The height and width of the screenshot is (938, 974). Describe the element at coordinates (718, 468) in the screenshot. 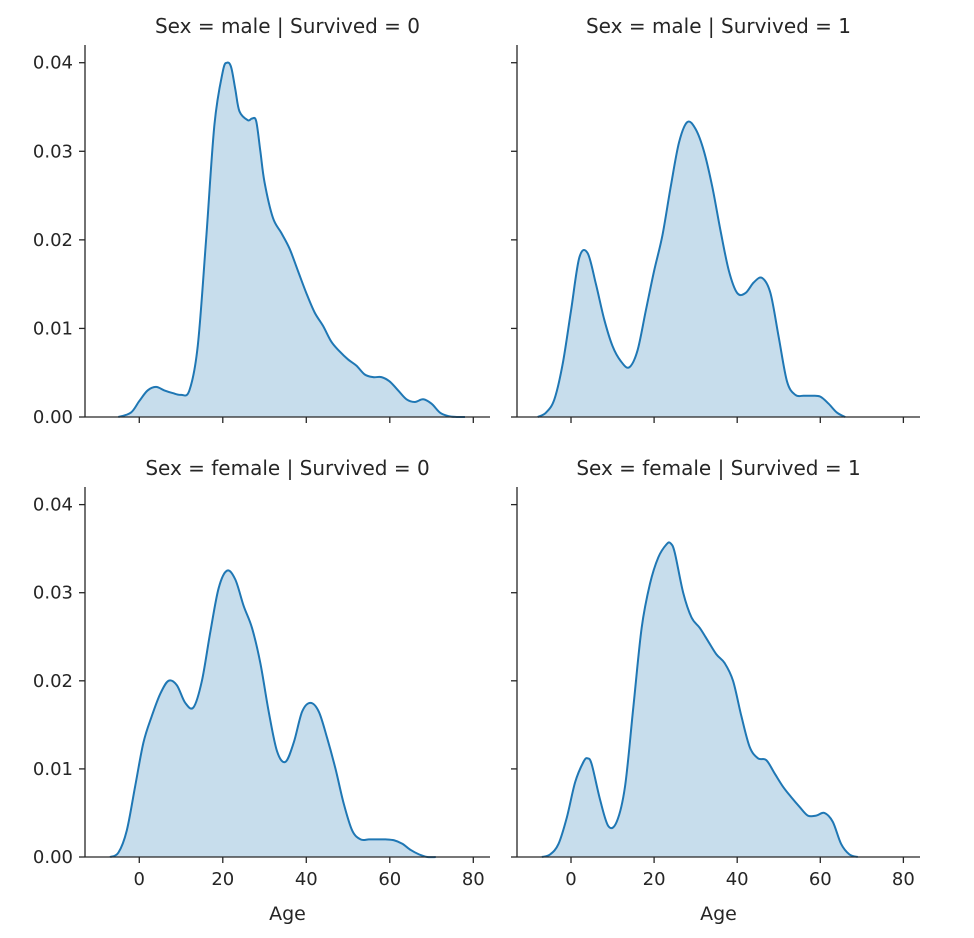

I see `facet-title: Sex = female | Survived = 1` at that location.